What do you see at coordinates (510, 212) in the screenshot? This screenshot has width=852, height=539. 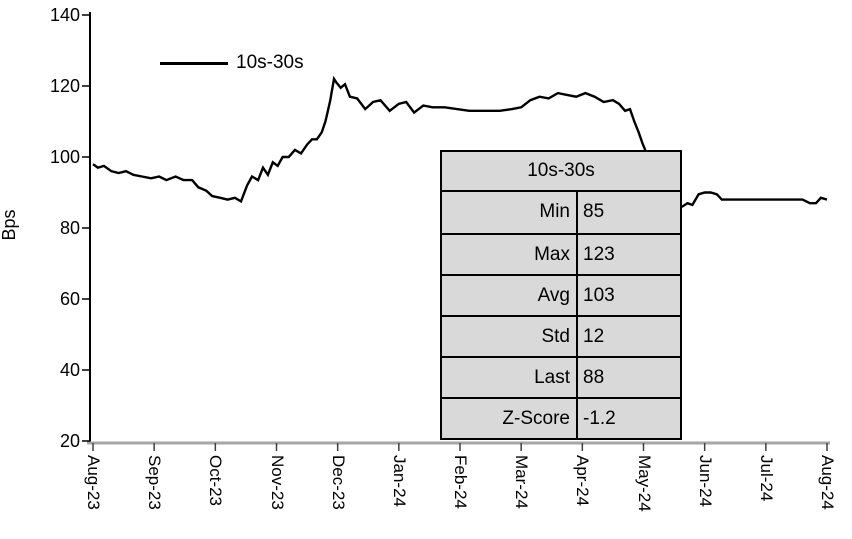 I see `stat-label-min: Min` at bounding box center [510, 212].